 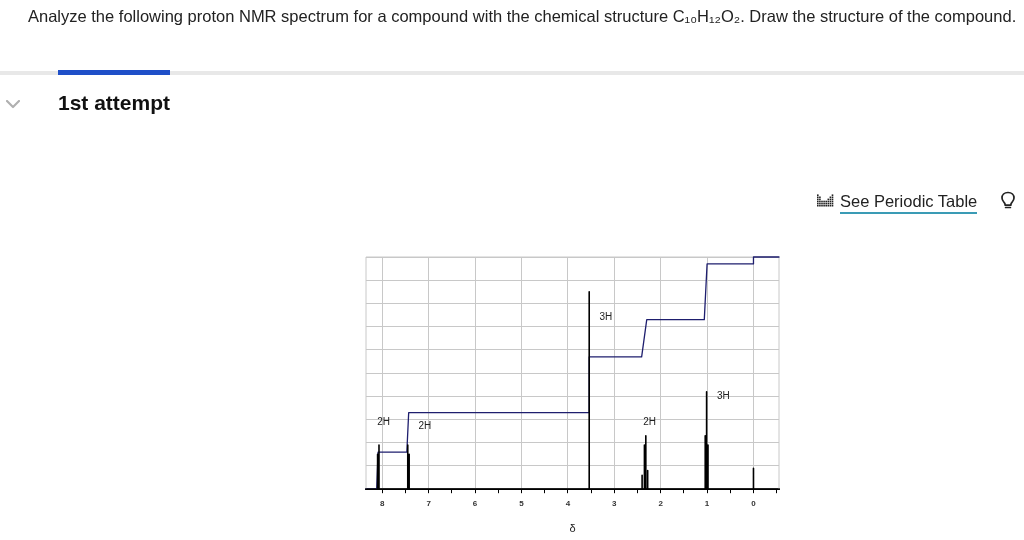 I want to click on x-tick-label: 8, so click(x=383, y=504).